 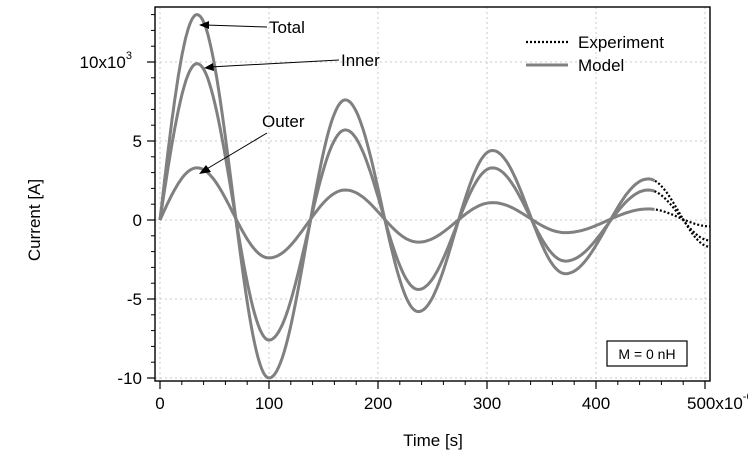 I want to click on y-tick-label: 10x103, so click(x=106, y=61).